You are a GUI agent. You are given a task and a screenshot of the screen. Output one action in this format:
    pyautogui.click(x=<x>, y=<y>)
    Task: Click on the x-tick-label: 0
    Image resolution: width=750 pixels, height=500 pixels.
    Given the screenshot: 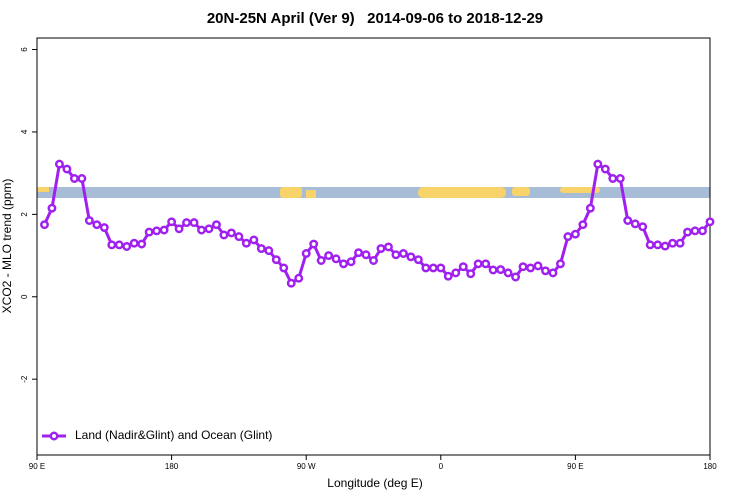 What is the action you would take?
    pyautogui.click(x=441, y=466)
    